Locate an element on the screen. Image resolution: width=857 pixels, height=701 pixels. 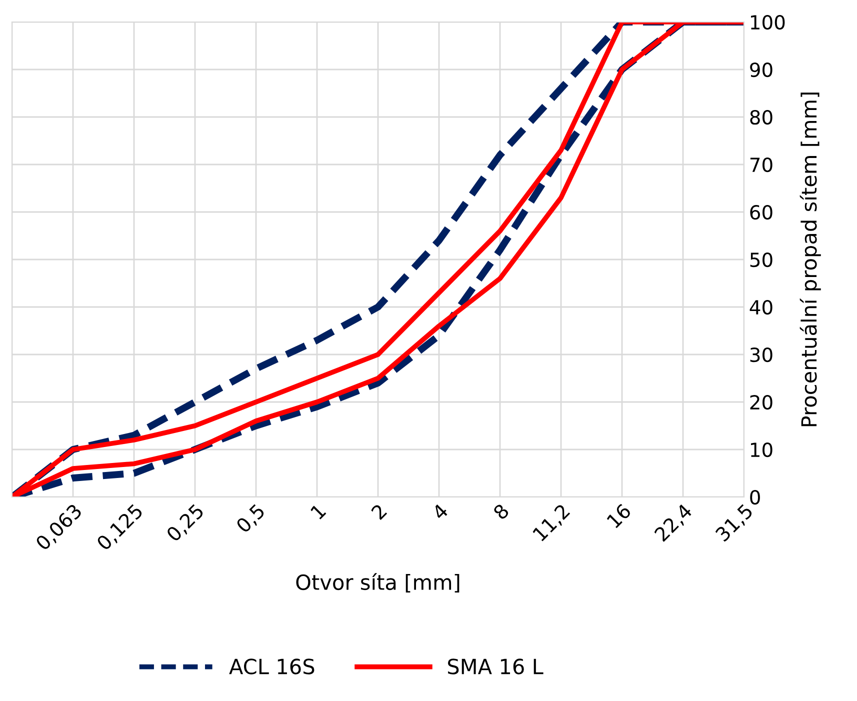
legend-label: SMA 16 L is located at coordinates (496, 666).